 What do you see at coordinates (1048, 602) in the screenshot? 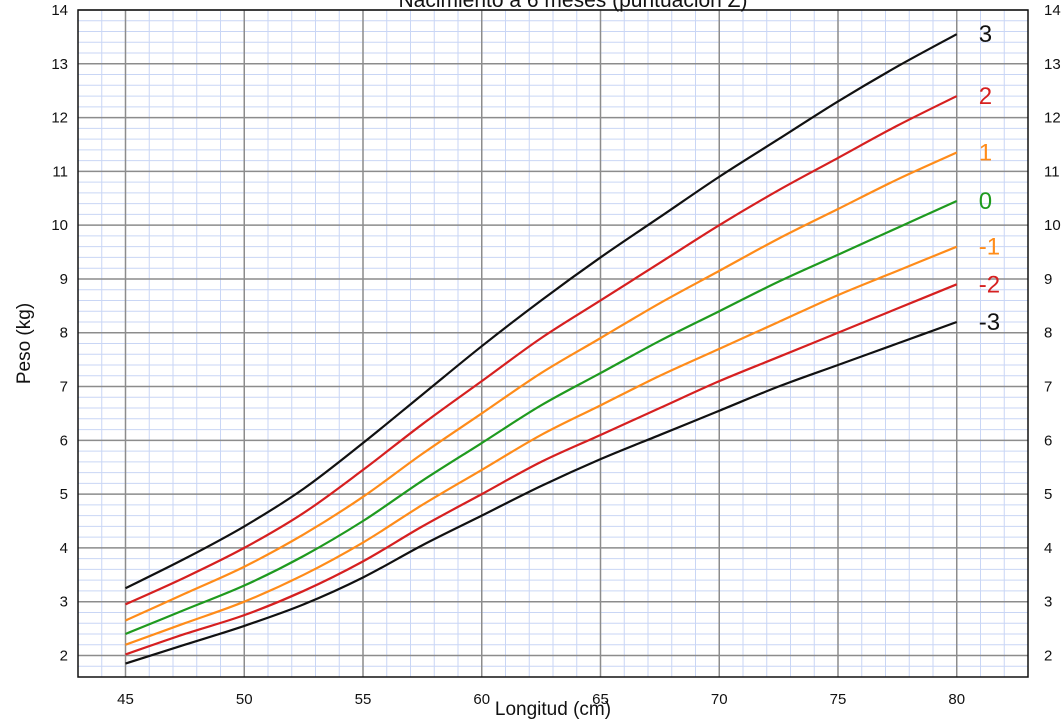
I see `y-tick-label-right: 3` at bounding box center [1048, 602].